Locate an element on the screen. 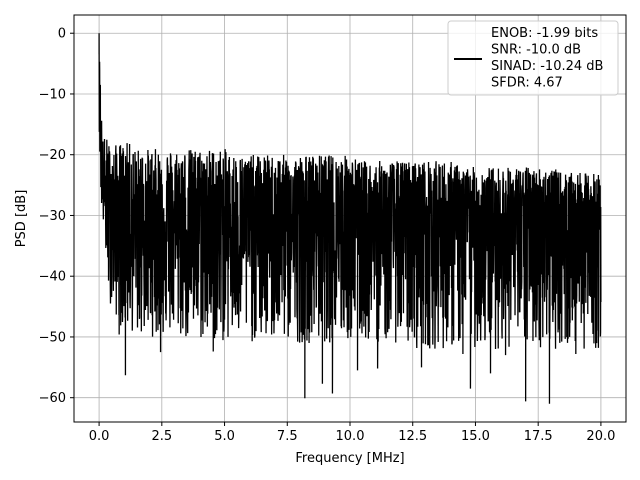  x-tick-label: 7.5 is located at coordinates (287, 436).